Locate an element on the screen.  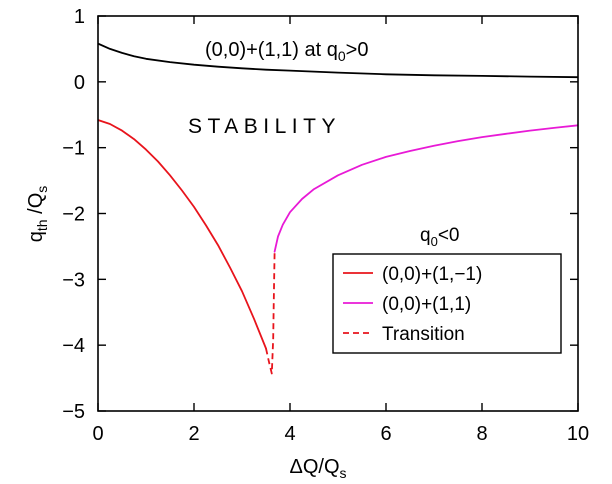
x-tick-label: 4 is located at coordinates (289, 434).